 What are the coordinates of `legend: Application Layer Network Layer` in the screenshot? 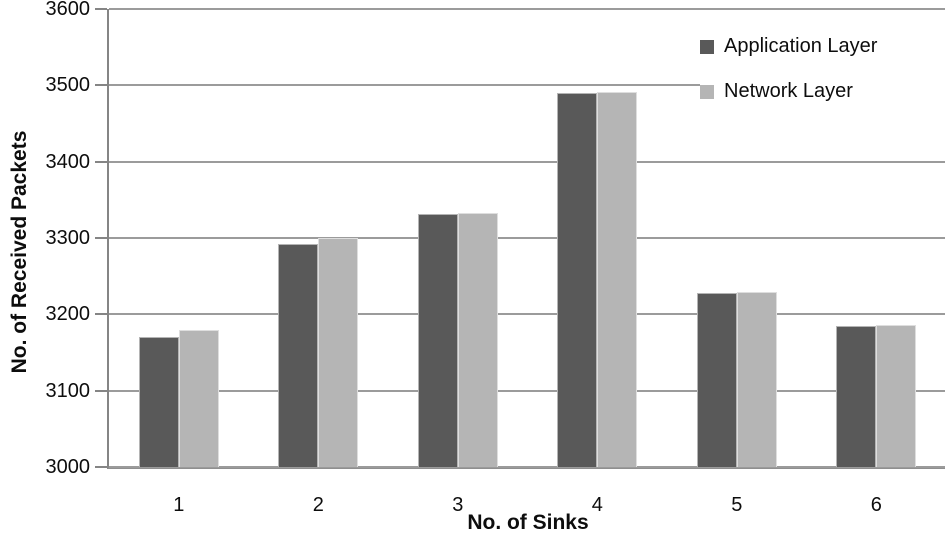 It's located at (822, 78).